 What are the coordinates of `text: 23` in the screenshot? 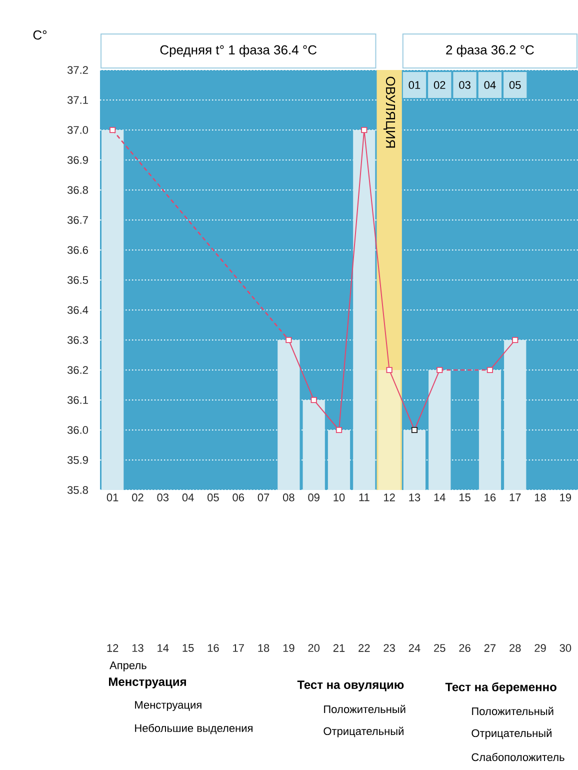 It's located at (389, 648).